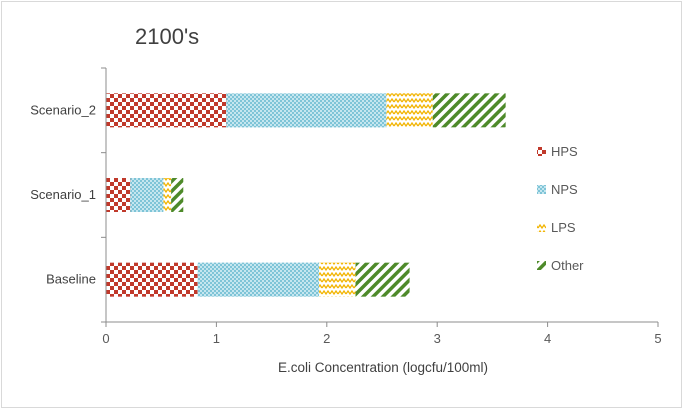 The height and width of the screenshot is (411, 685). I want to click on legend-label-nps: NPS, so click(564, 189).